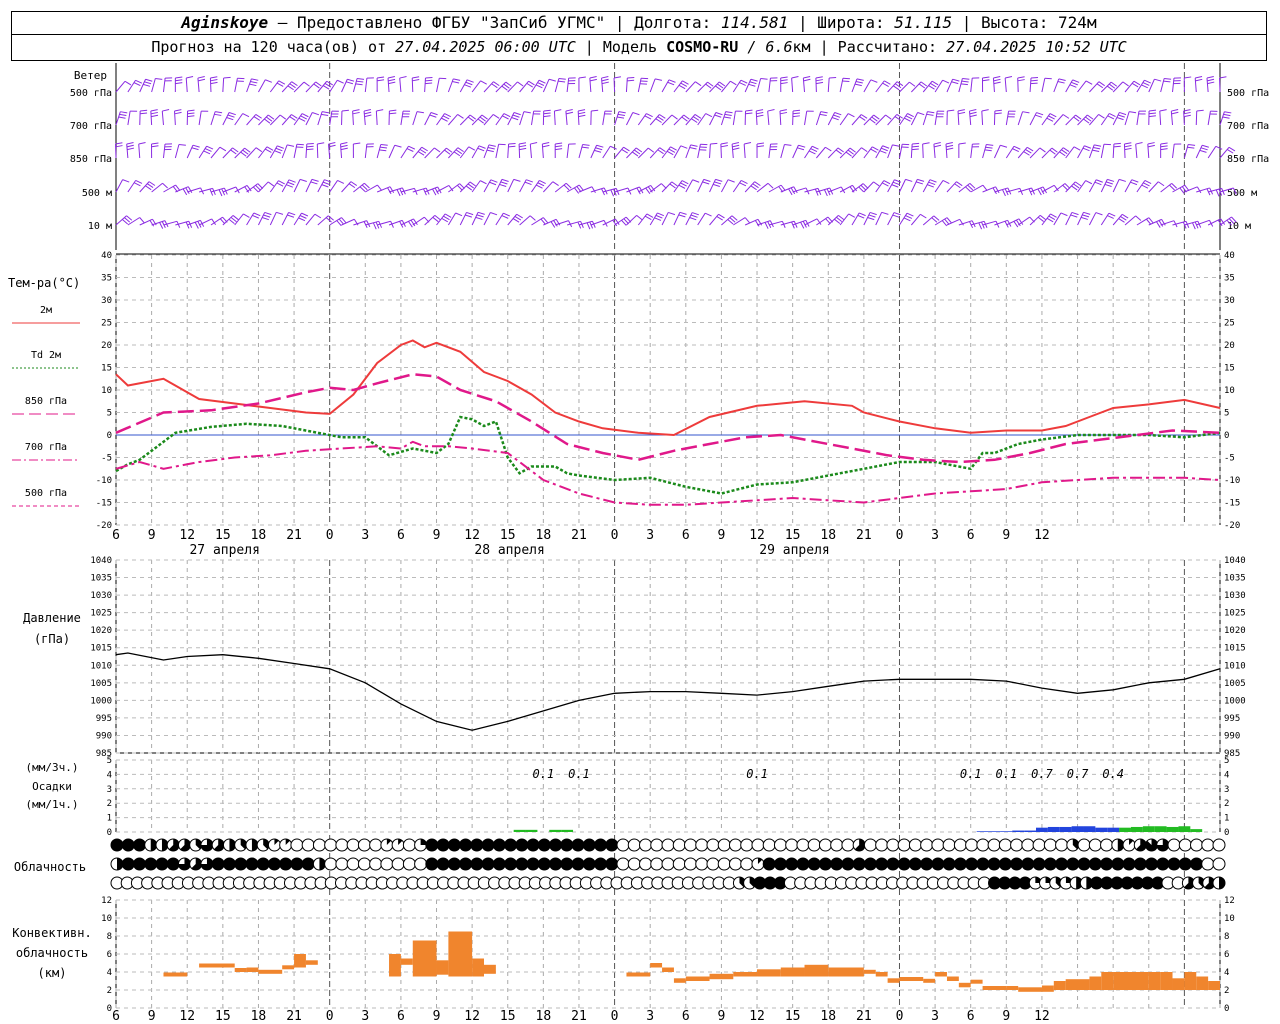  What do you see at coordinates (1136, 829) in the screenshot?
I see `precip-bar` at bounding box center [1136, 829].